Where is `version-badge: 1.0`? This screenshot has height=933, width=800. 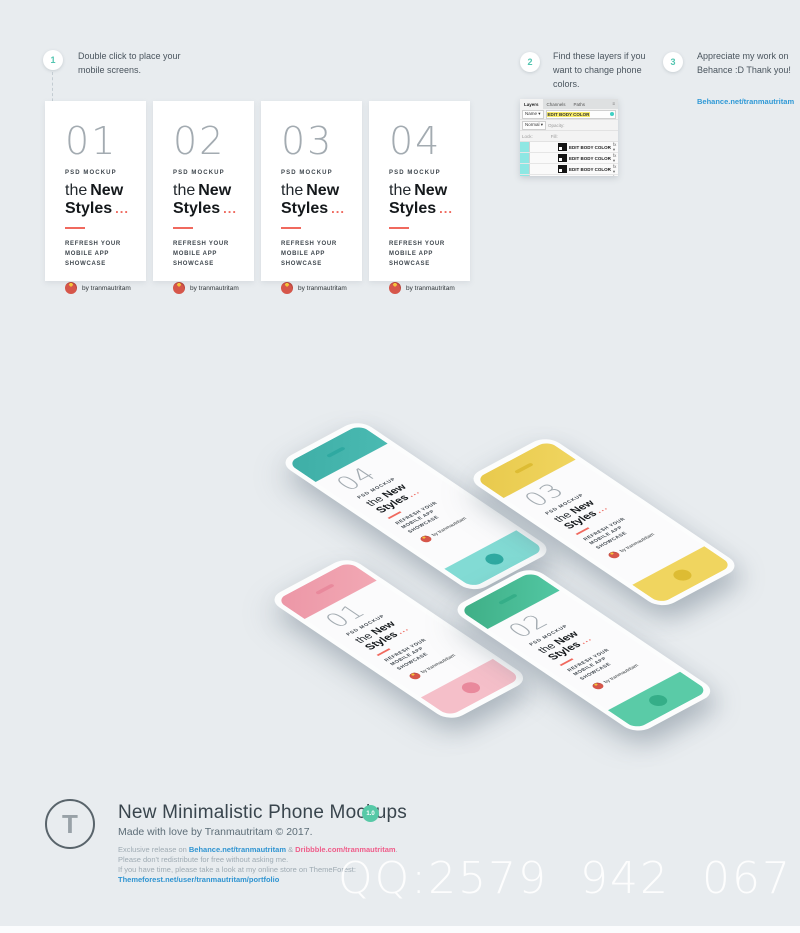
version-badge: 1.0 is located at coordinates (370, 813).